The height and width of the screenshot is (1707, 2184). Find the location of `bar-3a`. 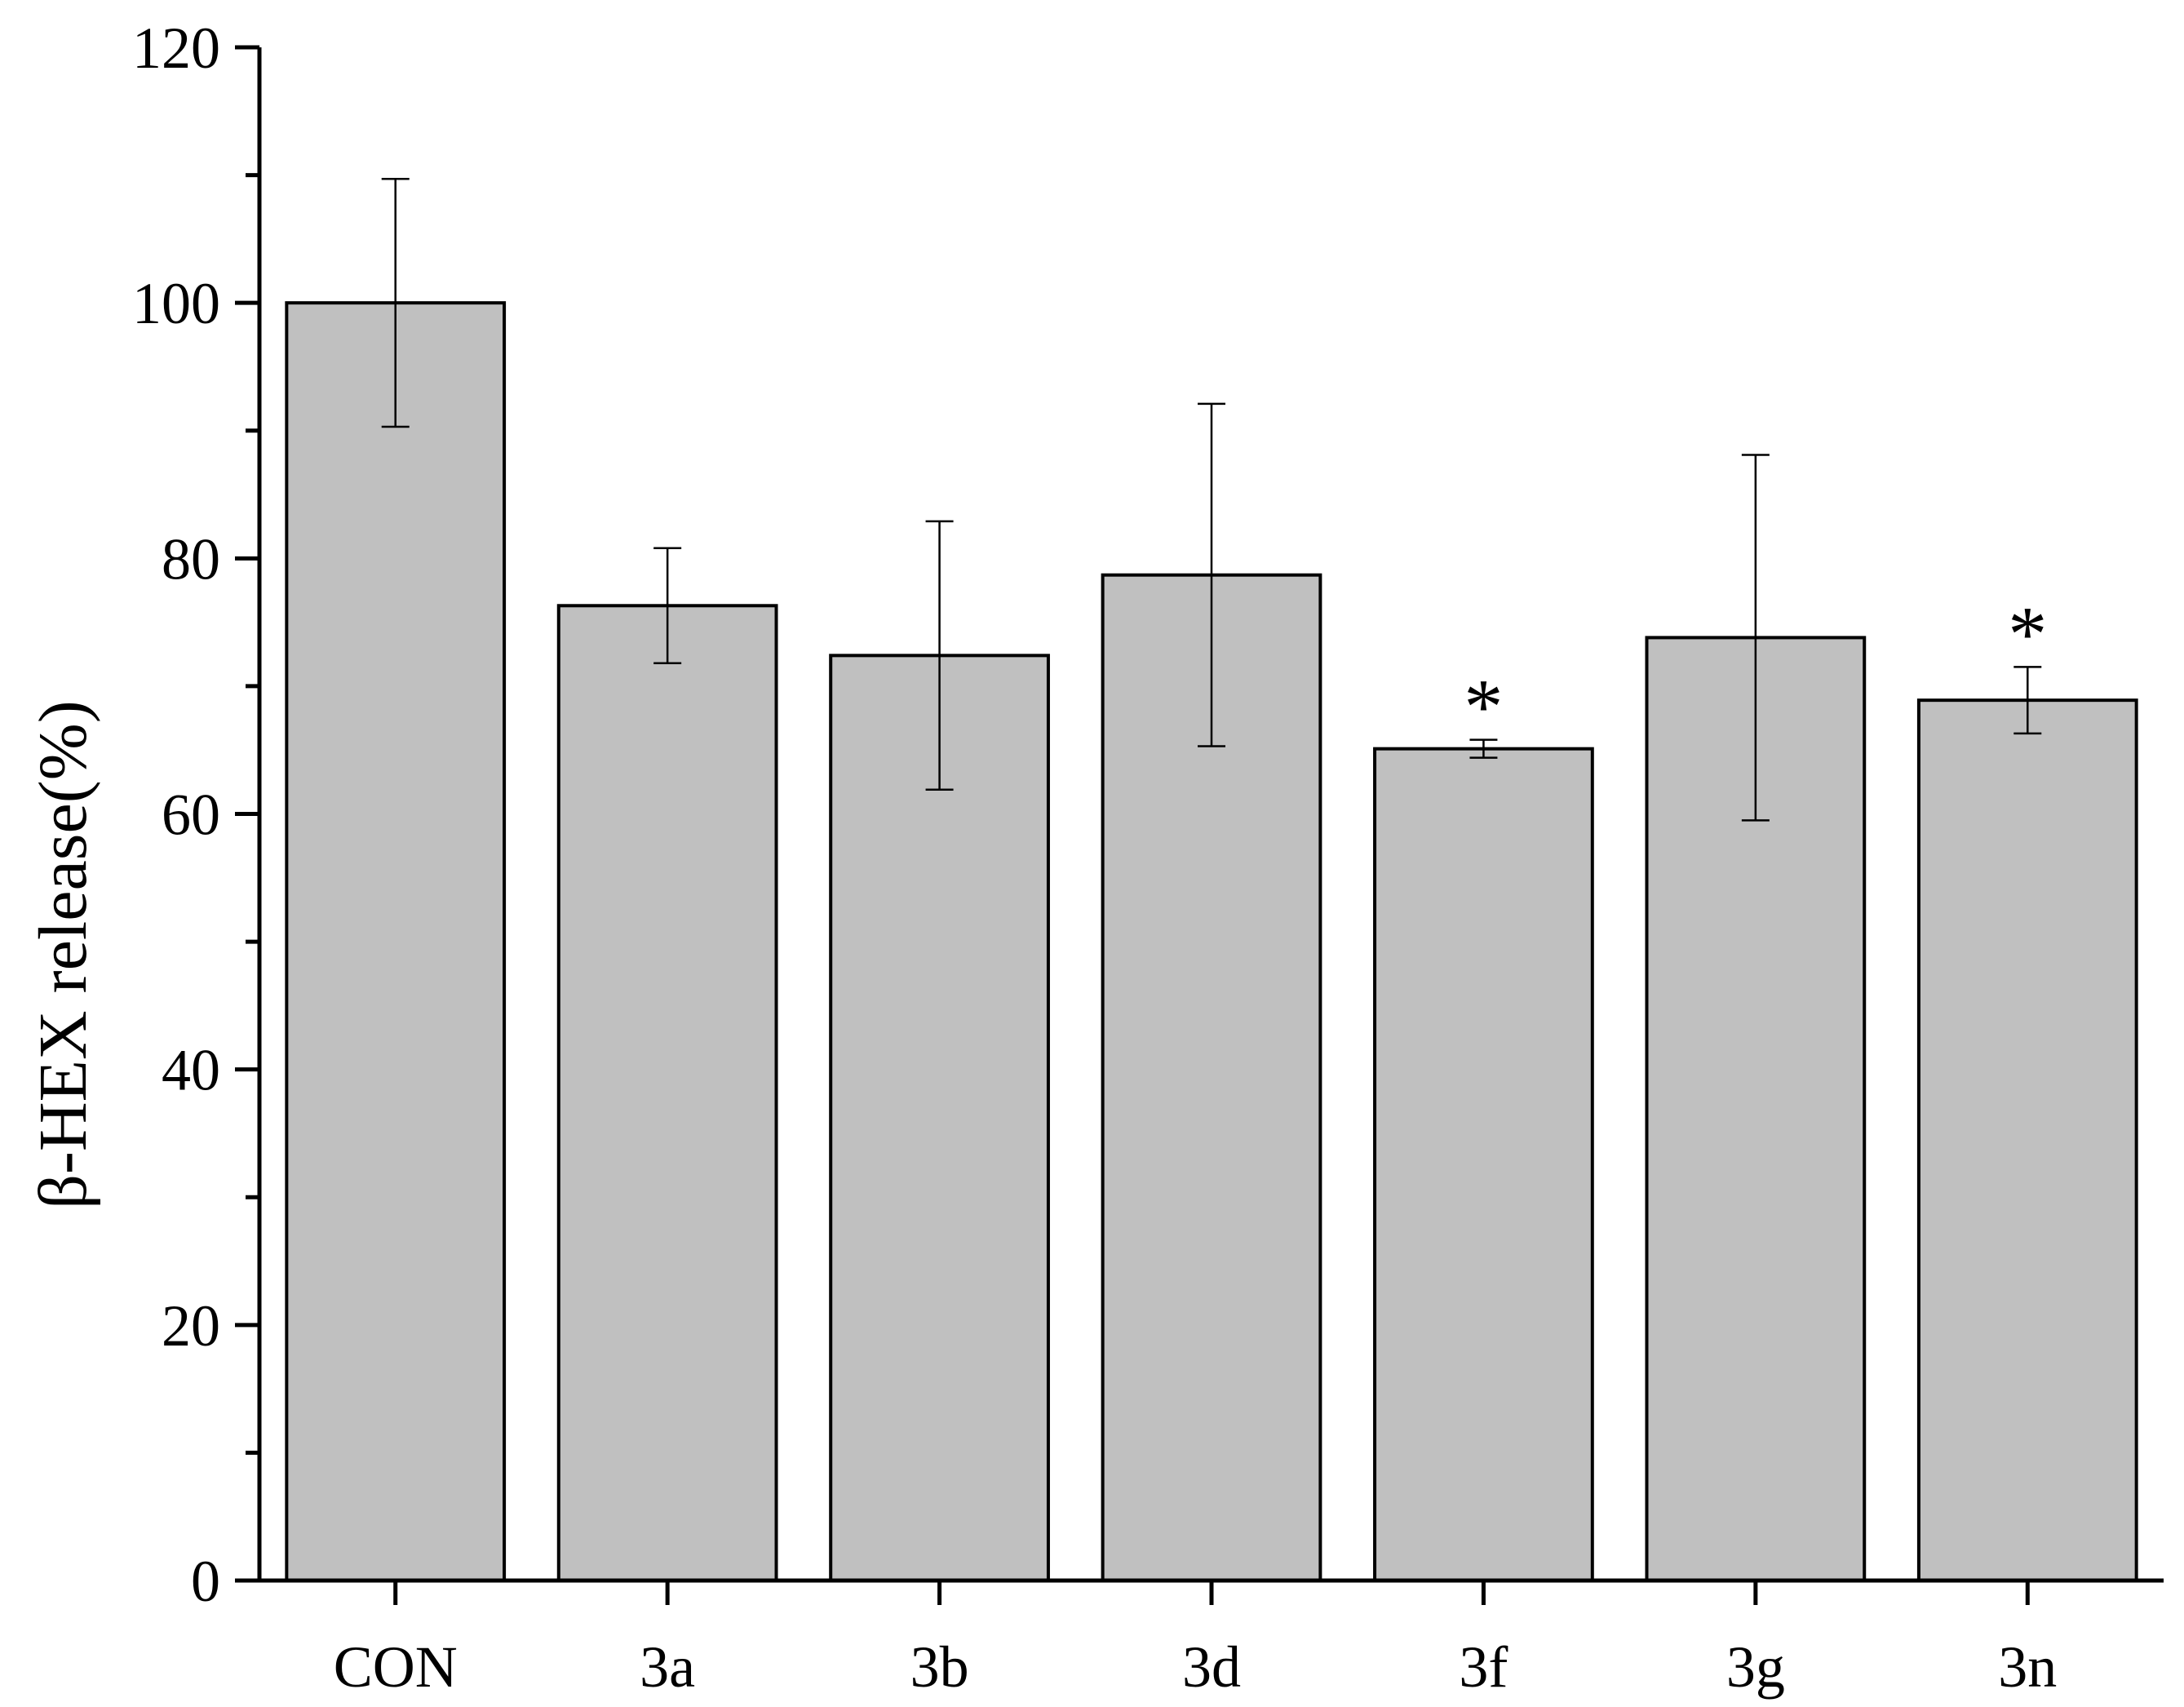

bar-3a is located at coordinates (667, 1093).